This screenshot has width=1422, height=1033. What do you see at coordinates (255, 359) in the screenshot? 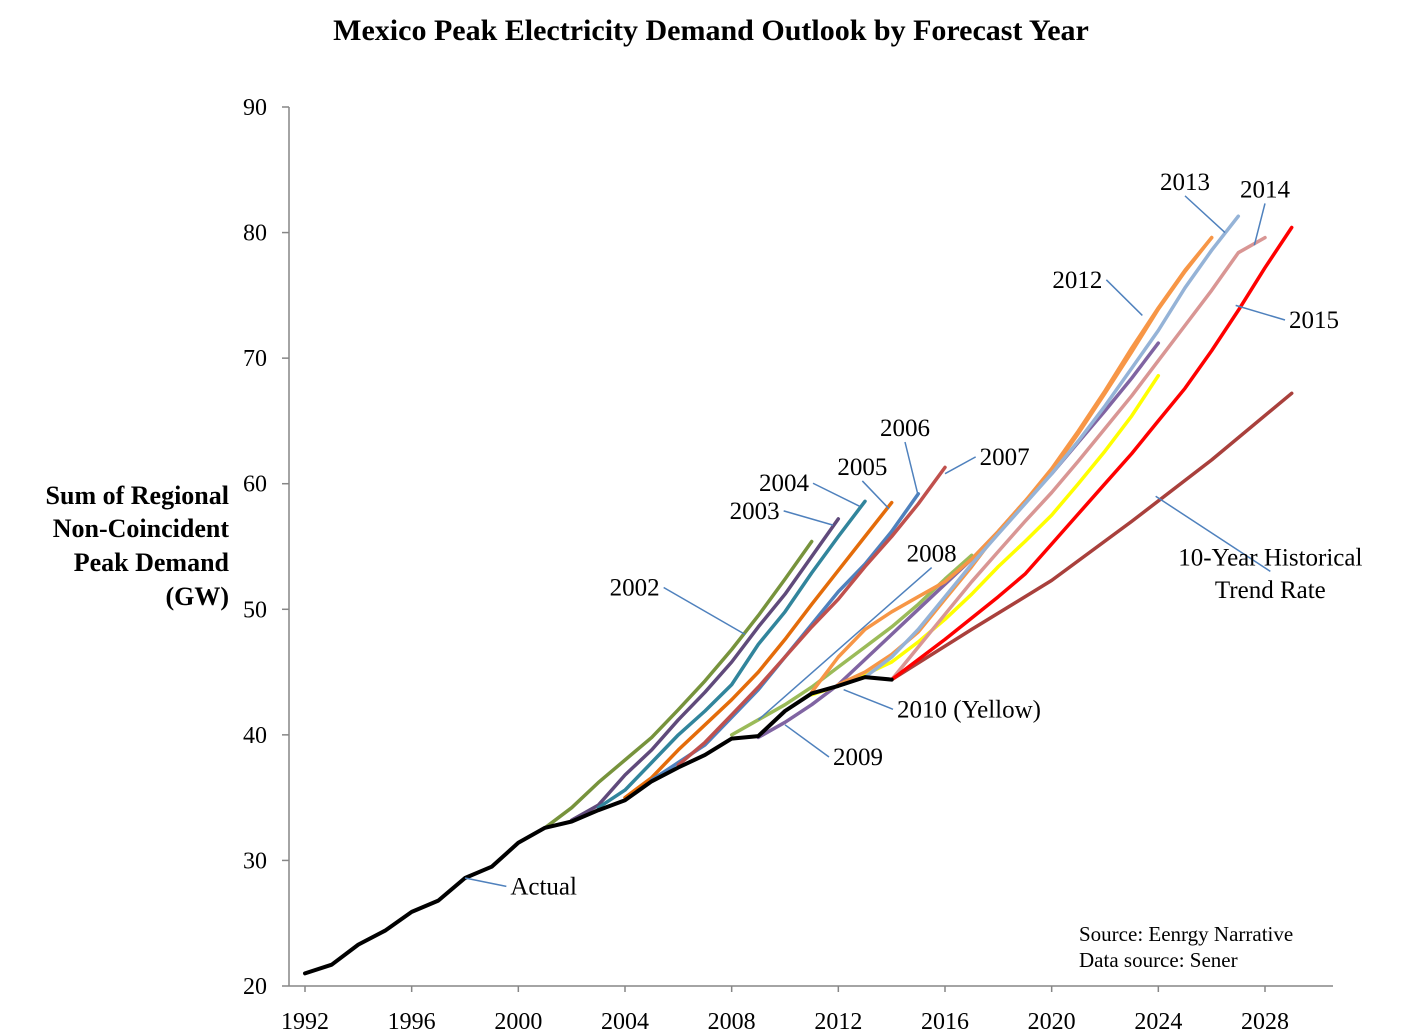
I see `y-tick-label: 70` at bounding box center [255, 359].